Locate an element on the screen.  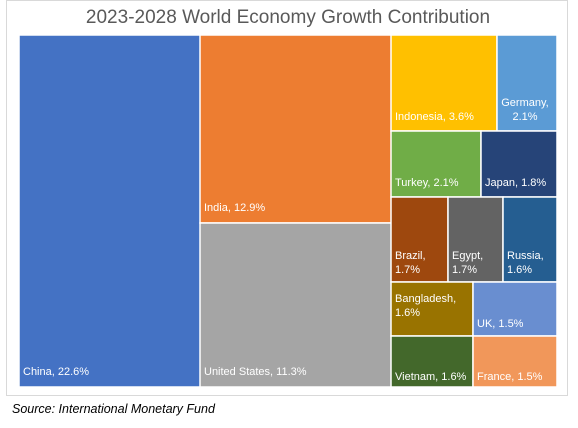
tile-france: France, 1.5% is located at coordinates (515, 361).